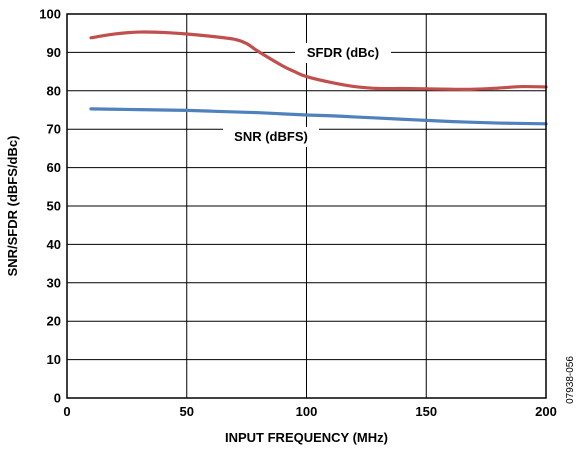 This screenshot has height=452, width=577. I want to click on sfdr-label: SFDR (dBc), so click(343, 52).